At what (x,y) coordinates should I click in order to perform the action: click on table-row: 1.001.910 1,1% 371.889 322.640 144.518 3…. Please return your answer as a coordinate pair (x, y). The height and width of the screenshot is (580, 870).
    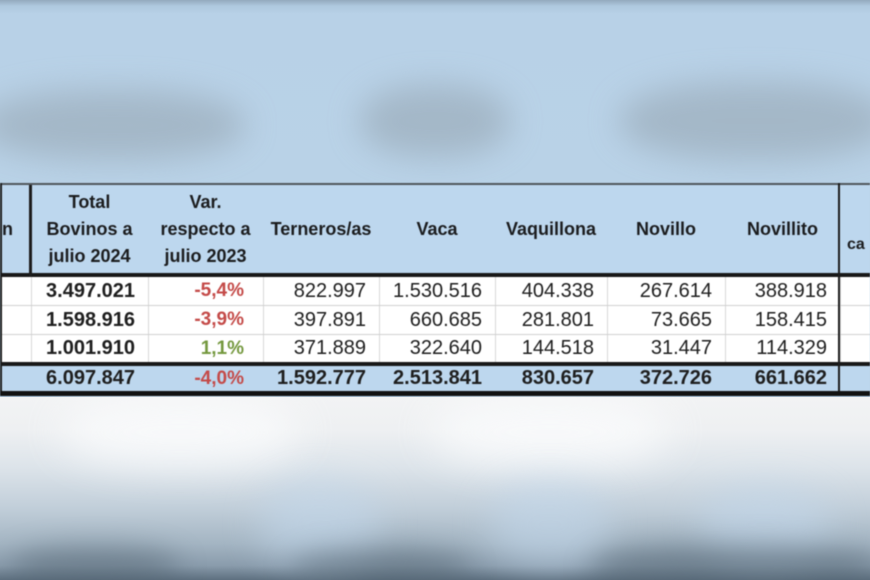
    Looking at the image, I should click on (435, 348).